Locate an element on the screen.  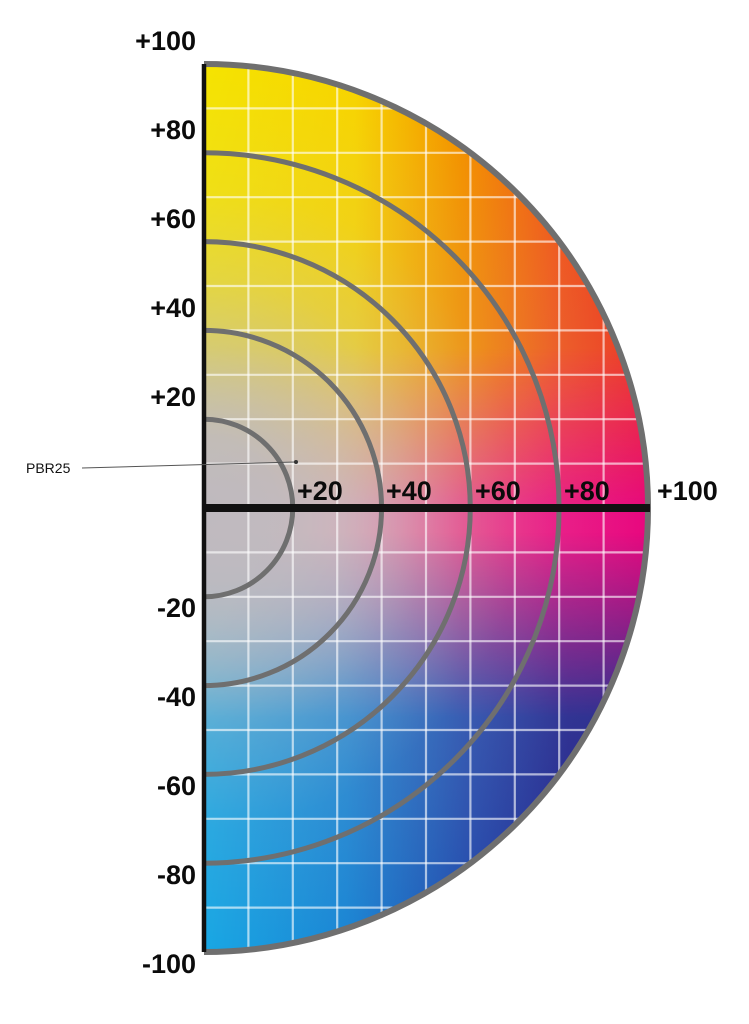
y-tick-label--80: -80 is located at coordinates (176, 875).